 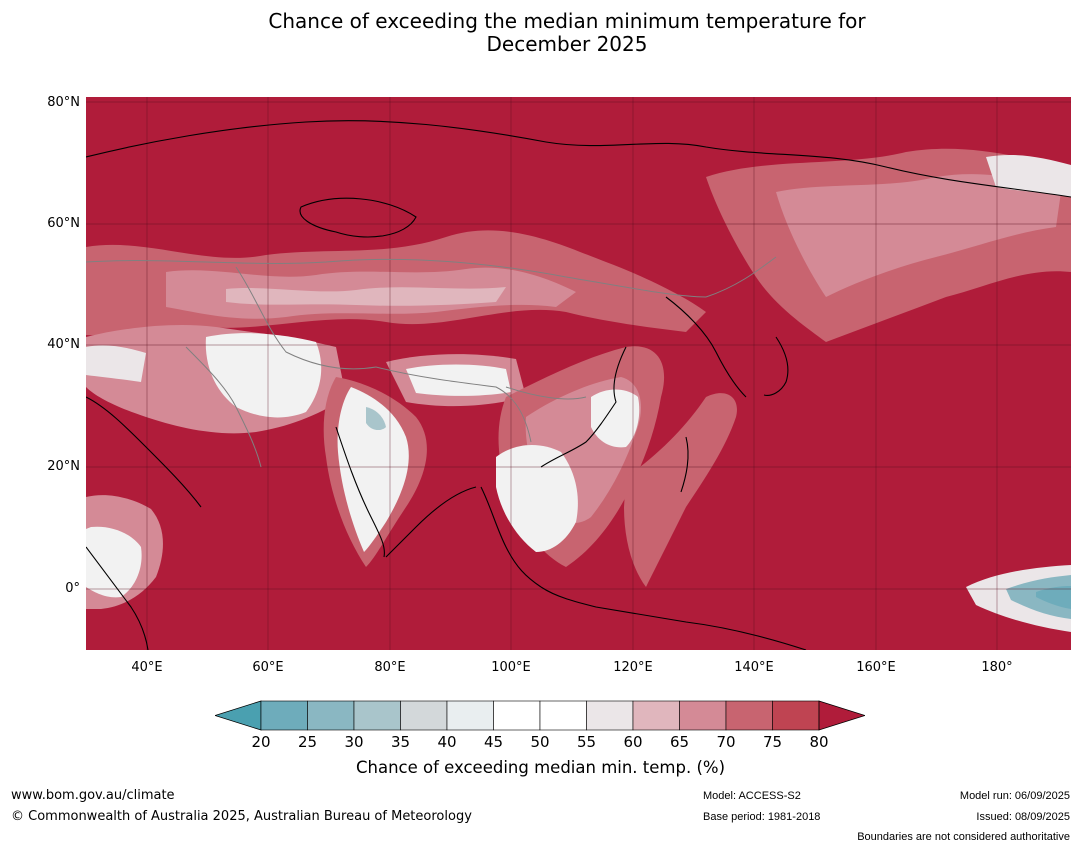 I want to click on tibet-white-patch, so click(x=458, y=380).